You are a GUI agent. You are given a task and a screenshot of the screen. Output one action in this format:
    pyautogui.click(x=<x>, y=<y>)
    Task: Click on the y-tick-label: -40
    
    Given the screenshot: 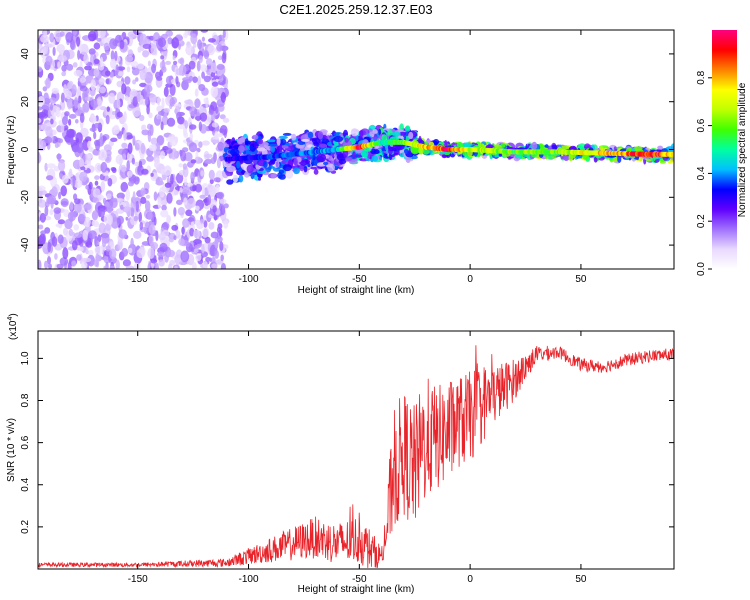 What is the action you would take?
    pyautogui.click(x=25, y=244)
    